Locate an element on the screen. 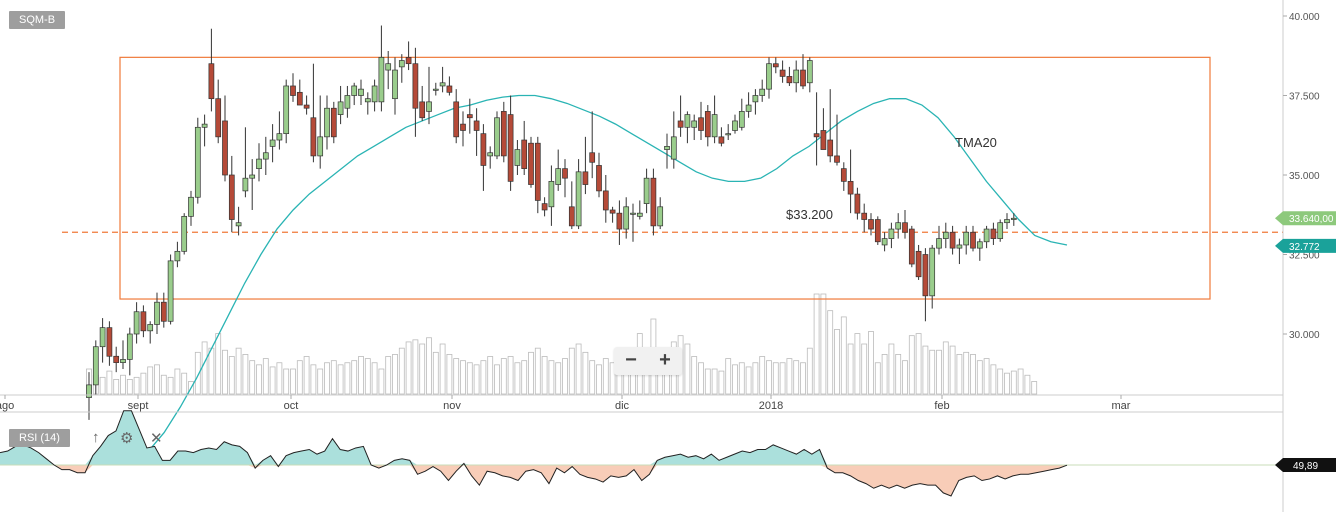 This screenshot has height=512, width=1336. level-label: $33.200 is located at coordinates (809, 214).